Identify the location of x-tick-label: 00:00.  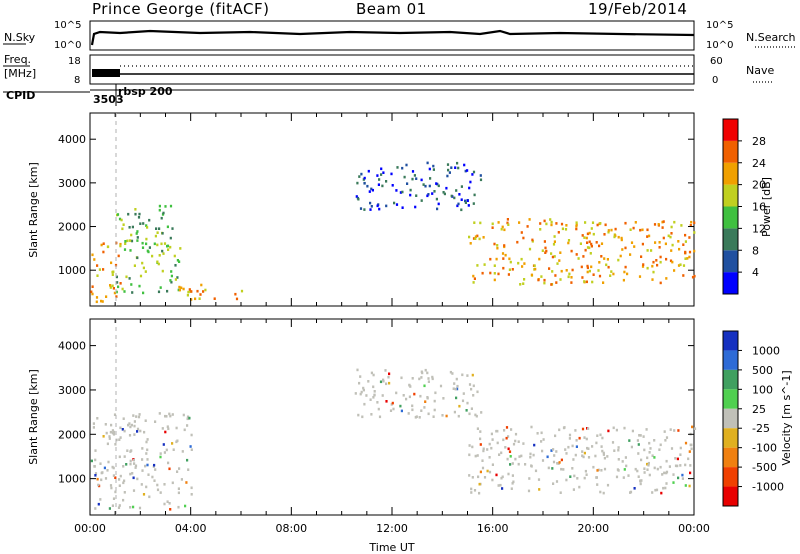
(694, 528).